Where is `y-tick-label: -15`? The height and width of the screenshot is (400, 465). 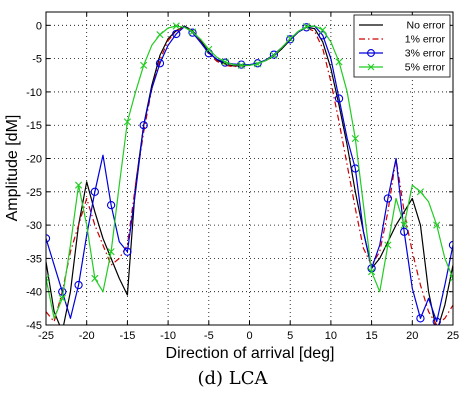 y-tick-label: -15 is located at coordinates (34, 126).